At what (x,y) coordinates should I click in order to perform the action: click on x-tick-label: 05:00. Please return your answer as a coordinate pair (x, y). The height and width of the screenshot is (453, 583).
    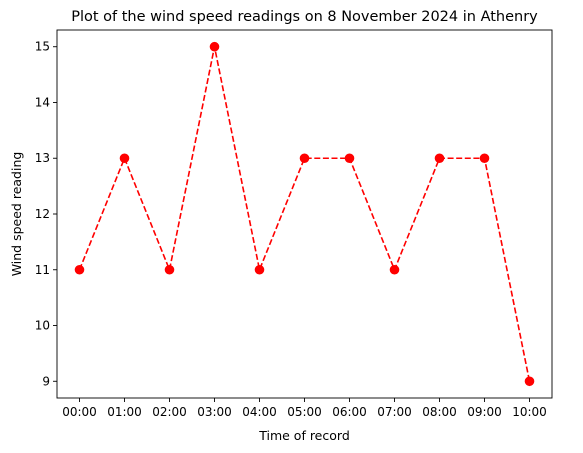
    Looking at the image, I should click on (304, 412).